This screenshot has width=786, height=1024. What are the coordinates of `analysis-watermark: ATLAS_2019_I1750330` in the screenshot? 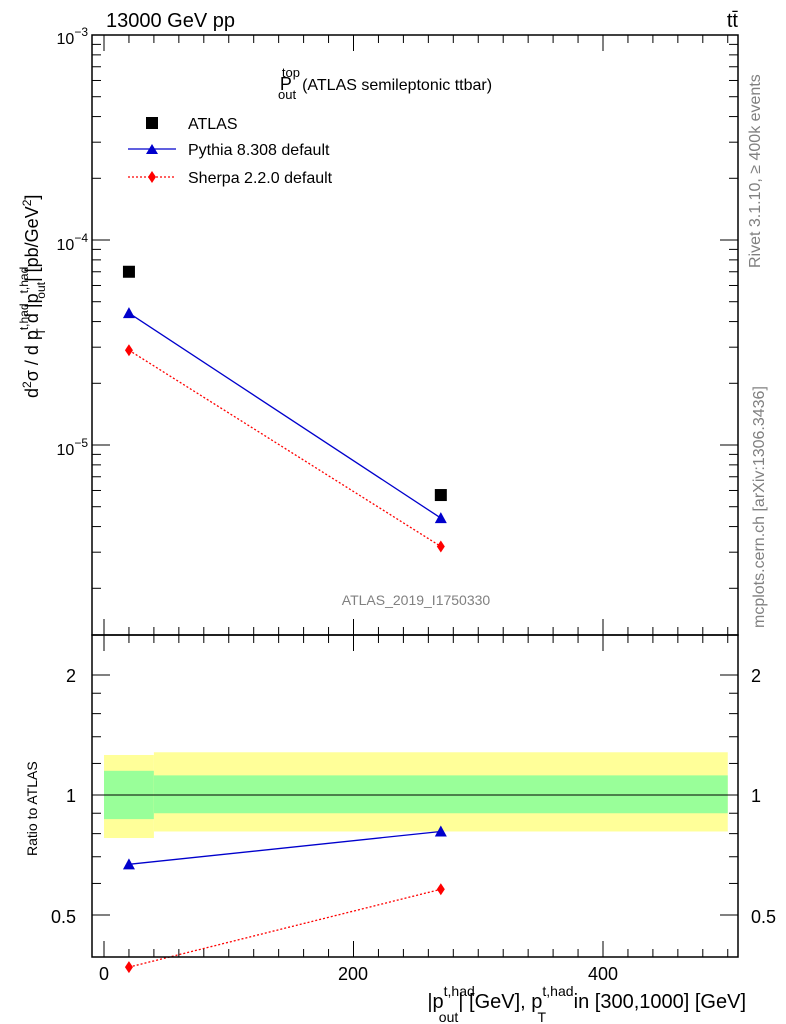 It's located at (416, 600).